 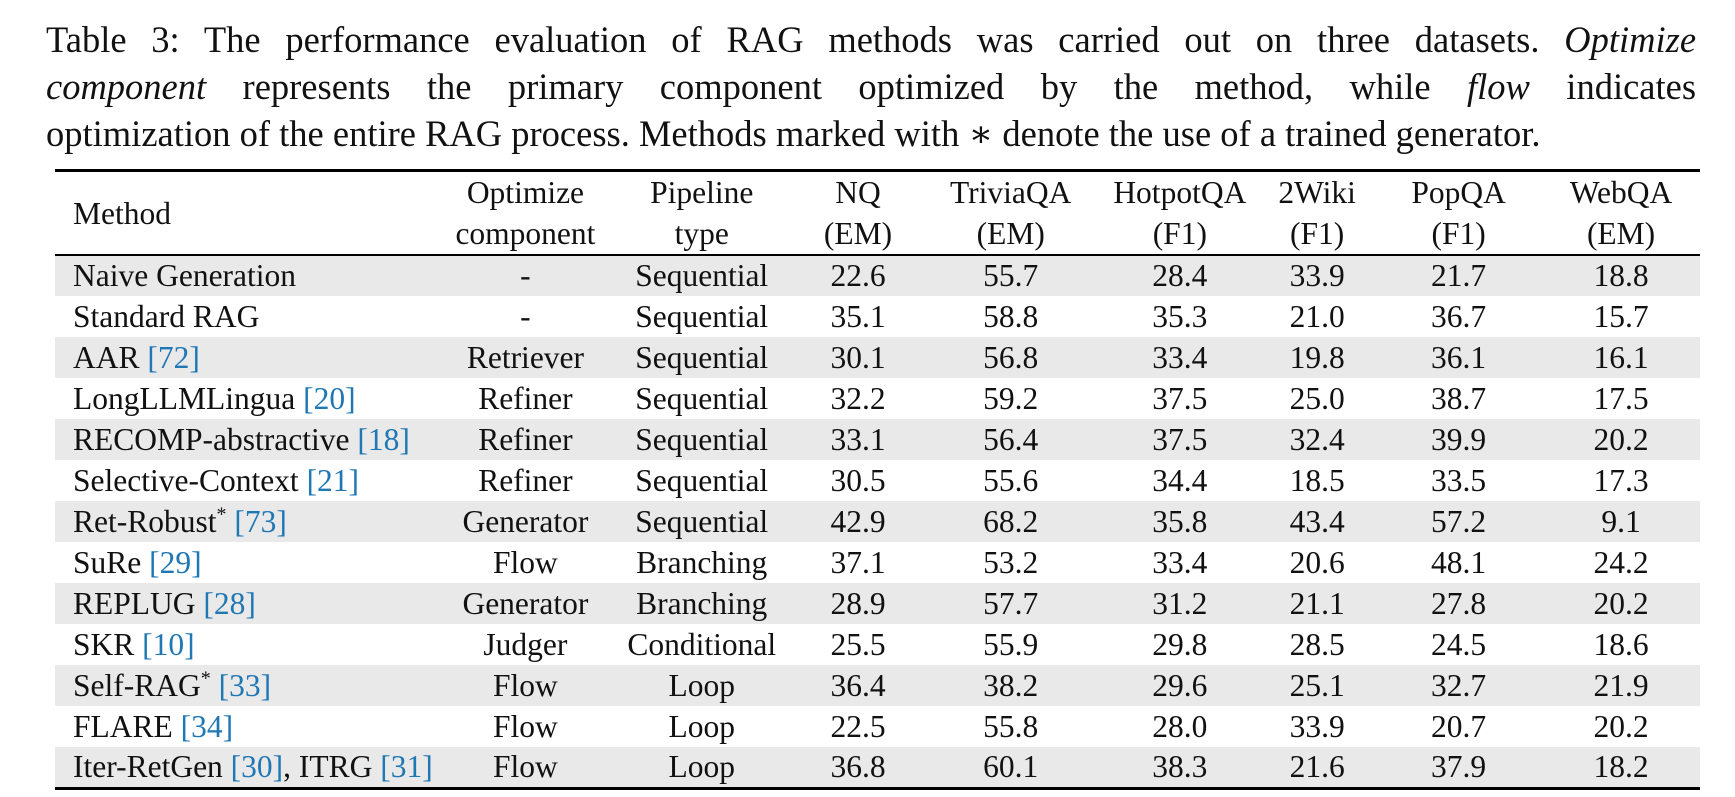 What do you see at coordinates (702, 644) in the screenshot?
I see `cell-pipeline: Conditional` at bounding box center [702, 644].